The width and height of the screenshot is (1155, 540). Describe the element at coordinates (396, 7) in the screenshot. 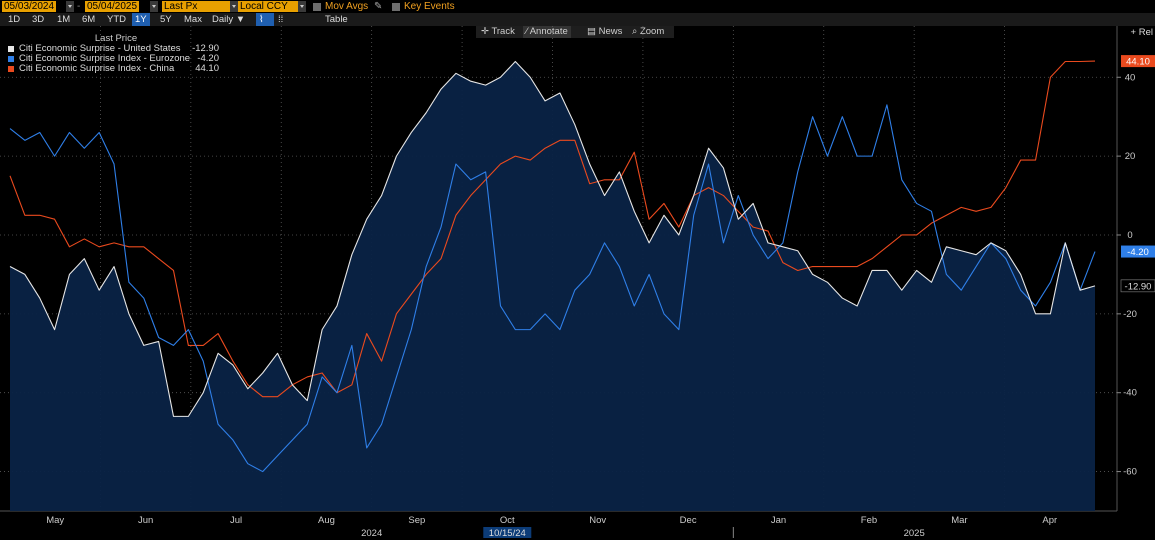

I see `key-events-checkbox-icon` at that location.